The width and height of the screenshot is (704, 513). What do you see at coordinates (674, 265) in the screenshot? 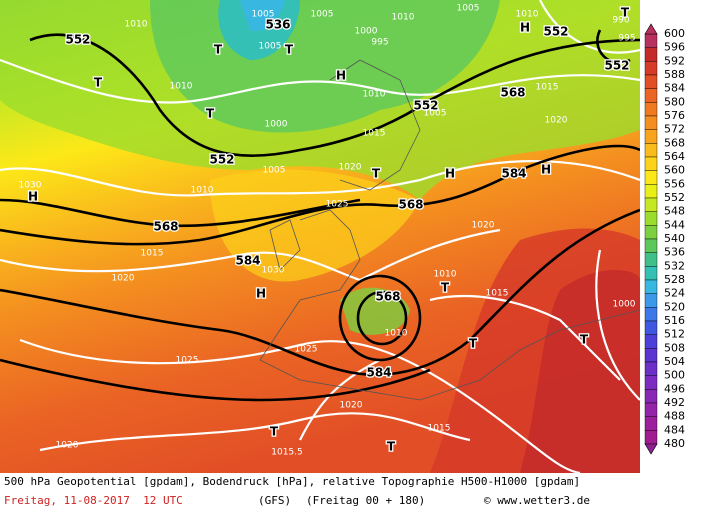
I see `legend-label: 532` at bounding box center [674, 265].